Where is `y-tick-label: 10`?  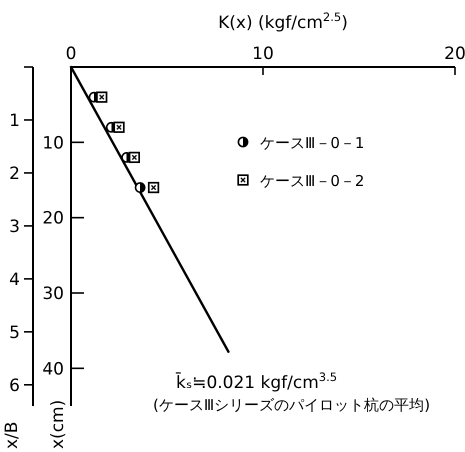 y-tick-label: 10 is located at coordinates (53, 143).